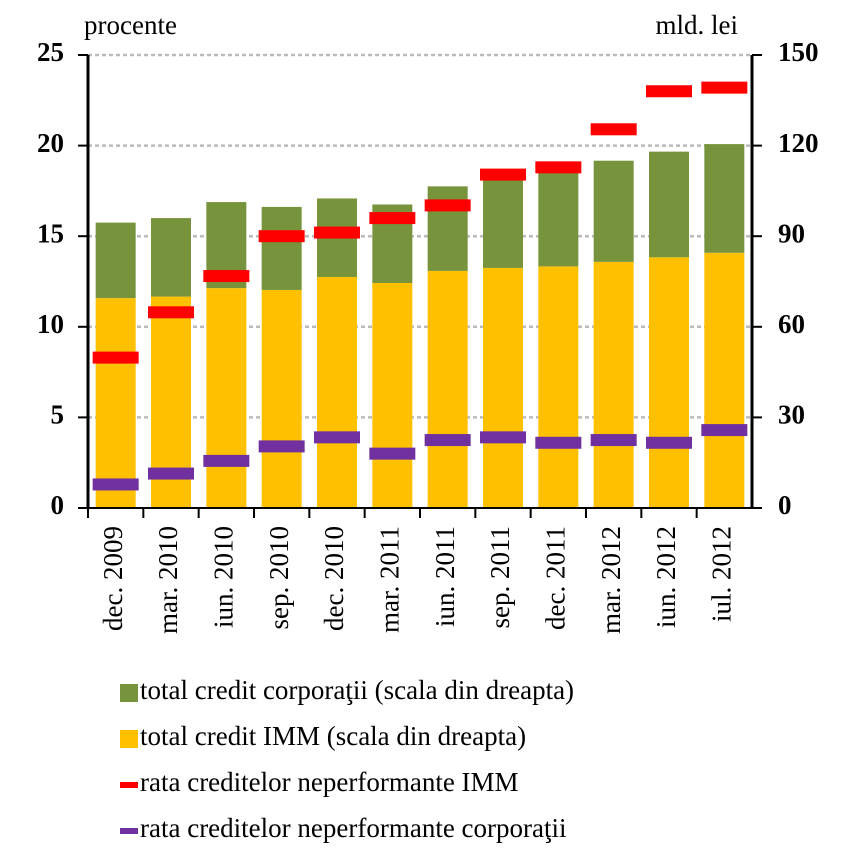  I want to click on y2-tick-label: 60, so click(791, 324).